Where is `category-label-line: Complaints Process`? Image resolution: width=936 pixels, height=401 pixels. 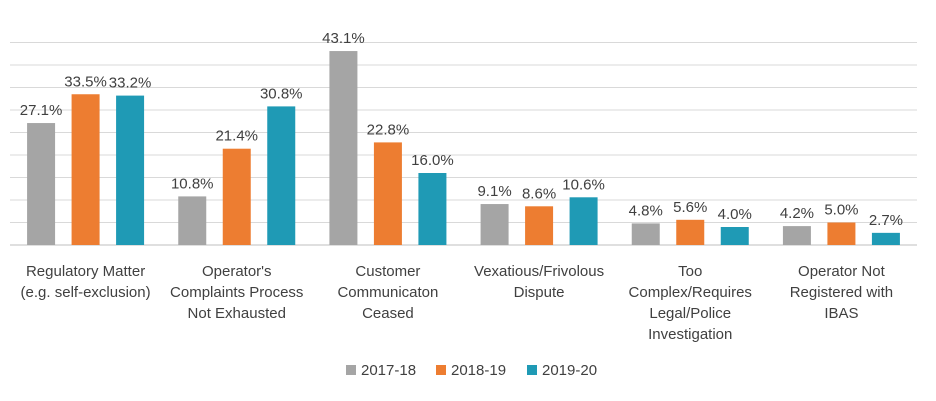 category-label-line: Complaints Process is located at coordinates (236, 292).